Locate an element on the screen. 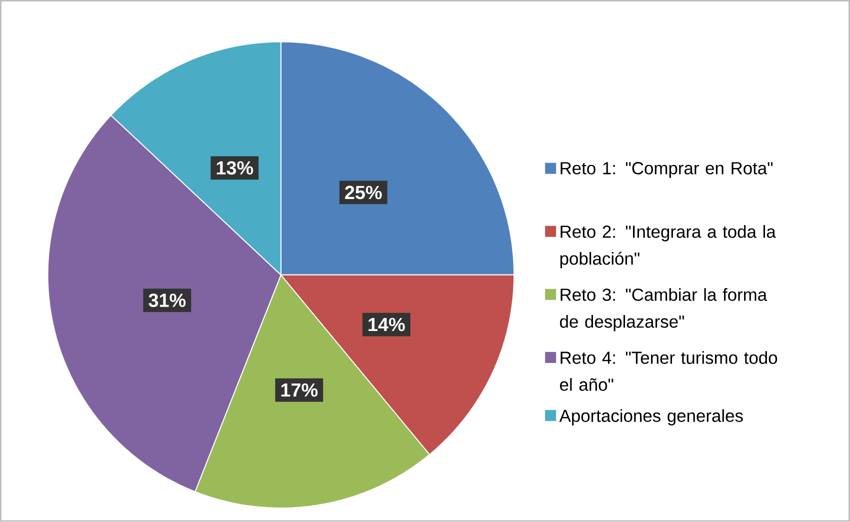  legend-label: Reto 2: "Integrara a toda la población" is located at coordinates (668, 246).